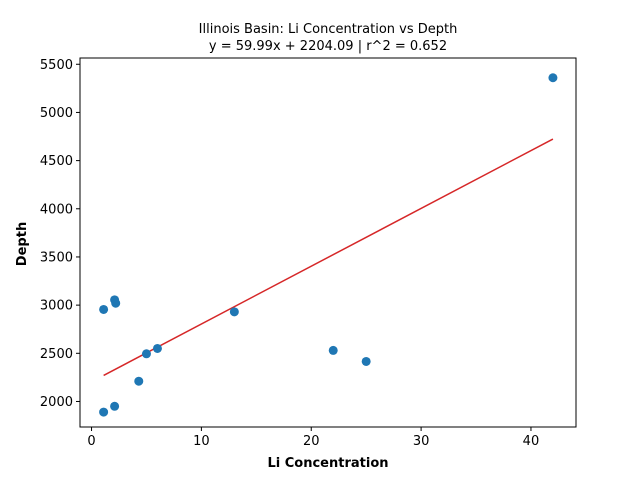 The width and height of the screenshot is (640, 480). Describe the element at coordinates (56, 65) in the screenshot. I see `y-tick-label: 5500` at that location.